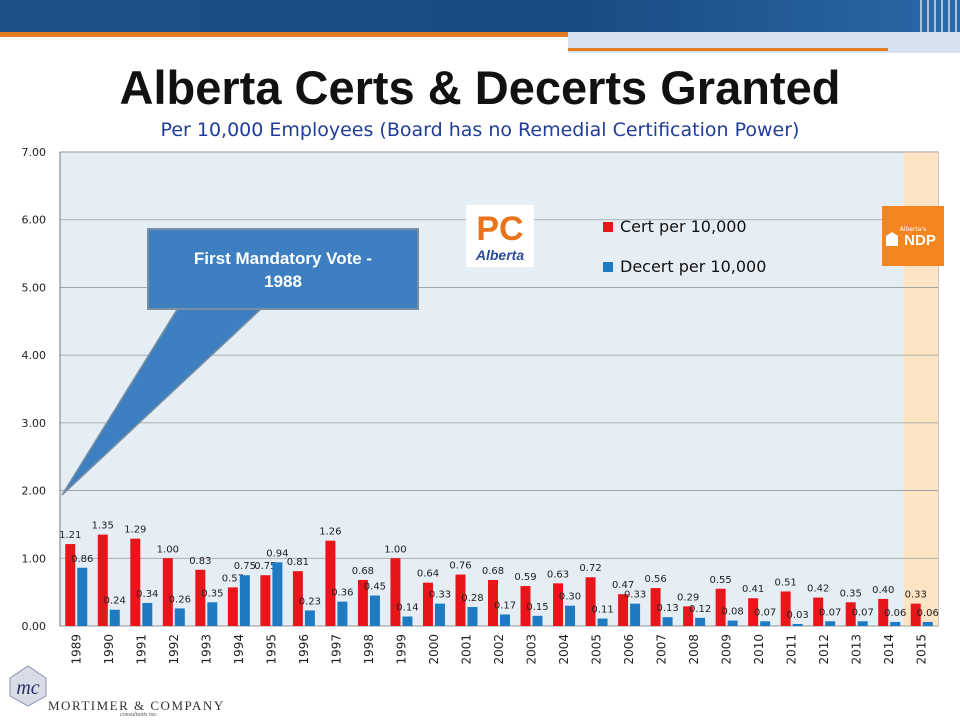 The image size is (960, 720). Describe the element at coordinates (115, 601) in the screenshot. I see `data-label: 0.24` at that location.